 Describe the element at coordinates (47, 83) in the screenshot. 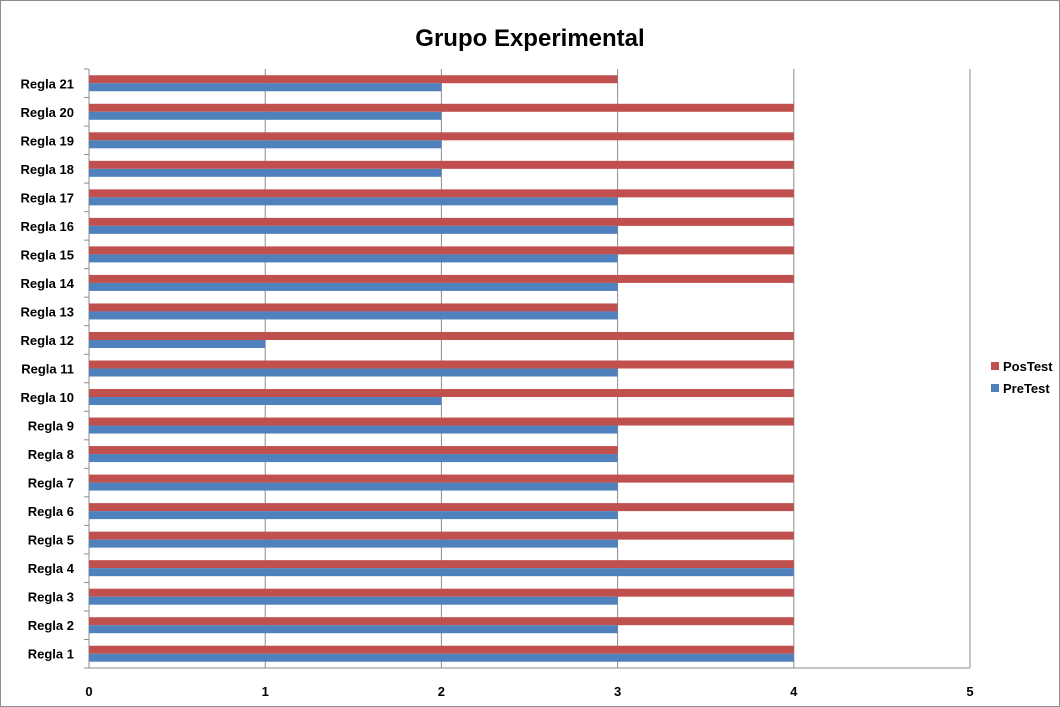

I see `category-label: Regla 21` at that location.